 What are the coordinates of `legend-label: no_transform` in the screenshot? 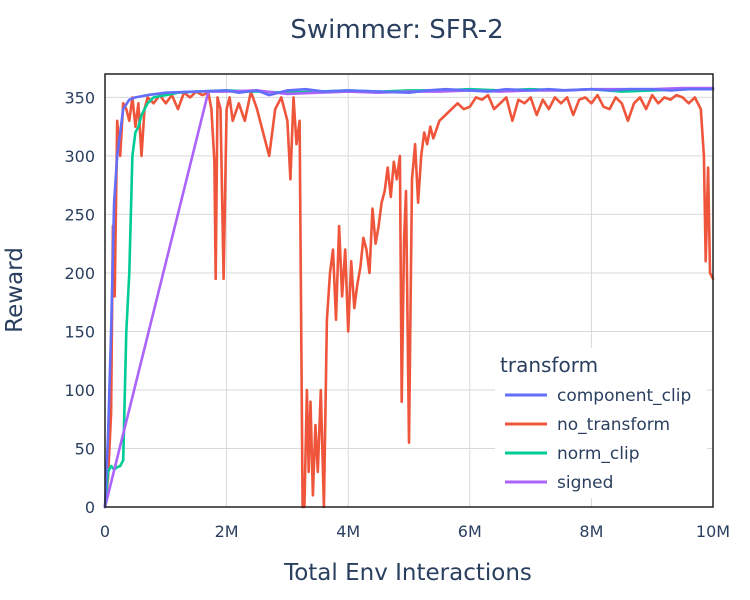 It's located at (613, 425).